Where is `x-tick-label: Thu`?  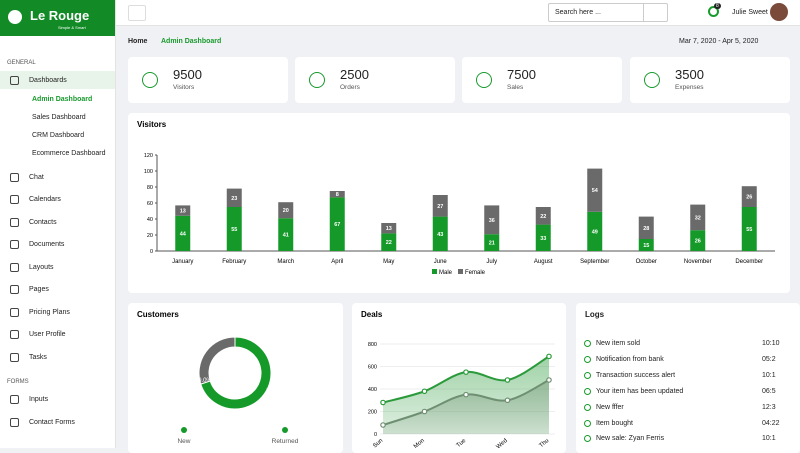
x-tick-label: Thu is located at coordinates (545, 443).